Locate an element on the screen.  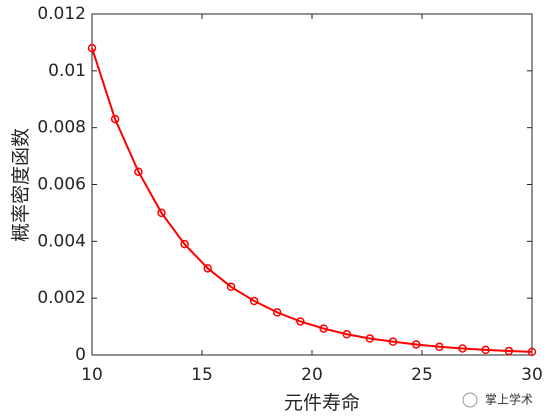
watermark-icon is located at coordinates (470, 400).